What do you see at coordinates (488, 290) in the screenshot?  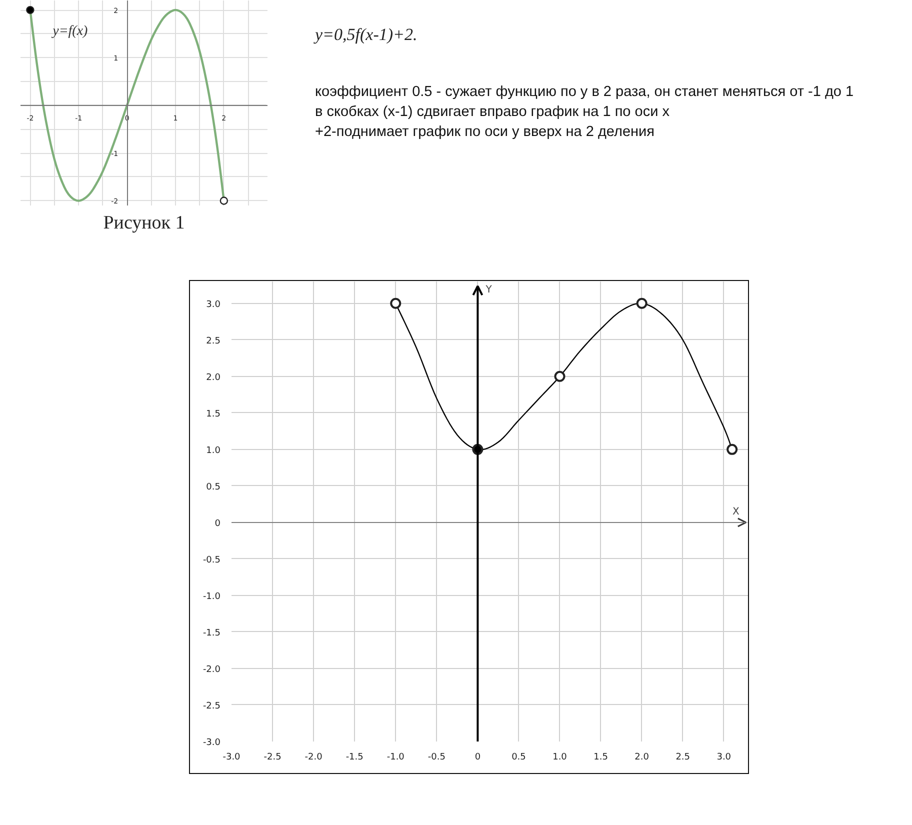 I see `y-axis-title: Y` at bounding box center [488, 290].